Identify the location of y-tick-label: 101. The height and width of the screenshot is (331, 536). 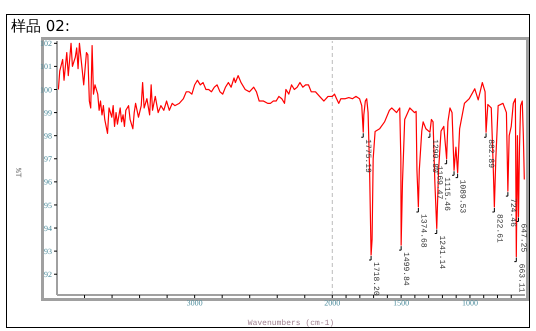
(46, 67).